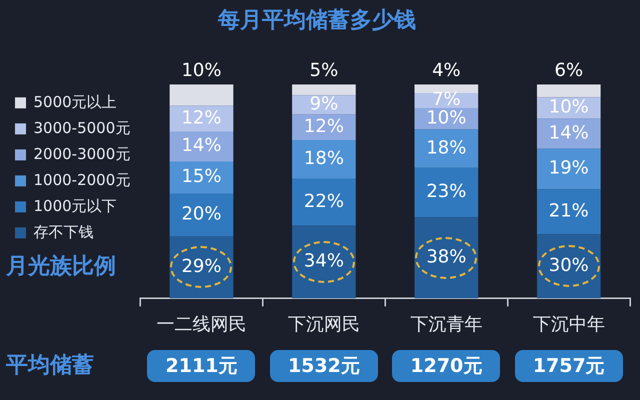  I want to click on legend-label: 2000-3000元, so click(82, 153).